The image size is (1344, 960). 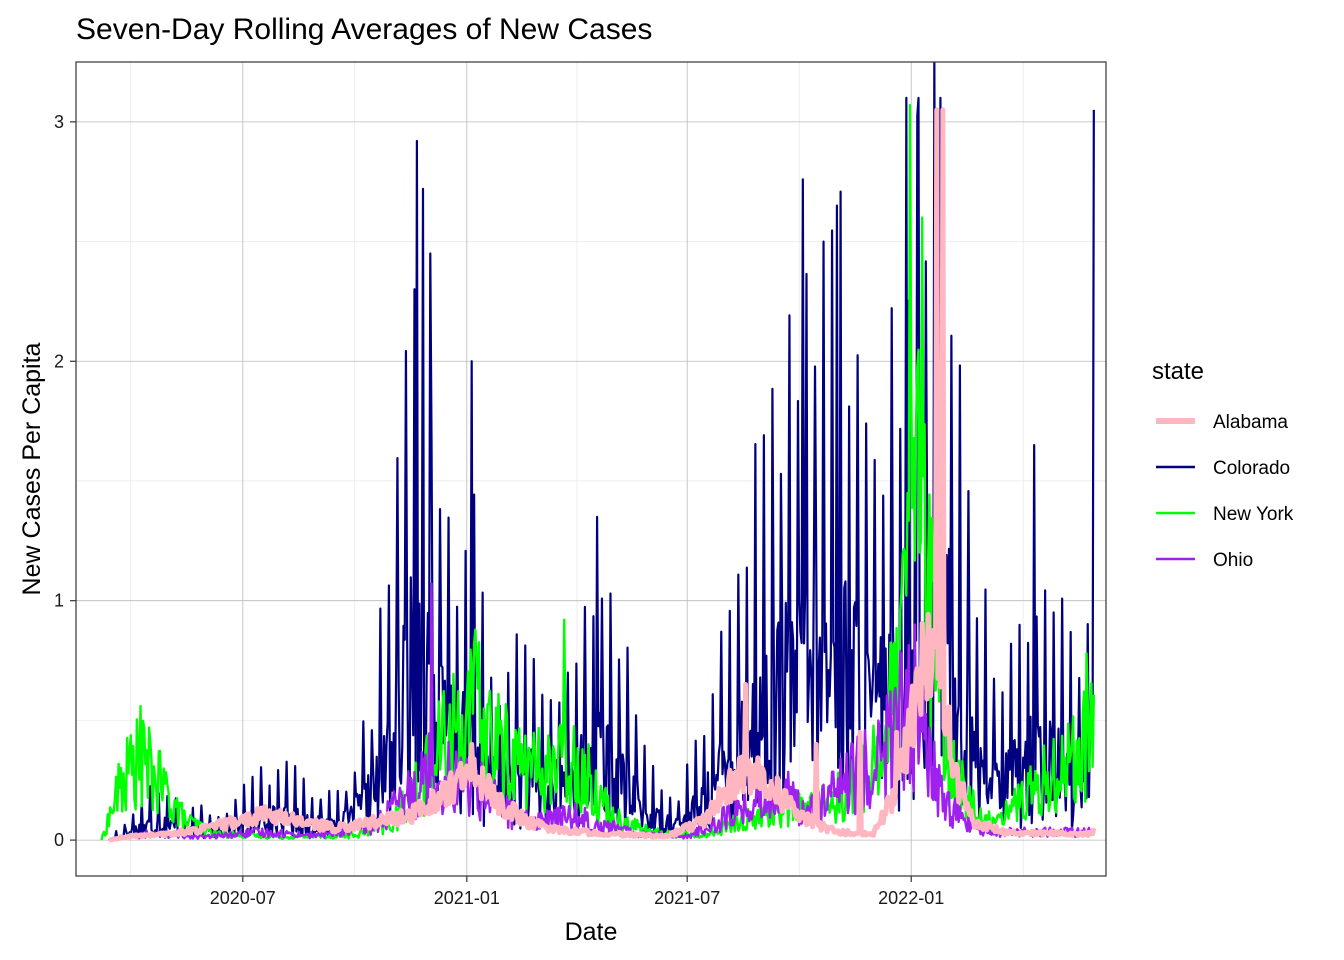 I want to click on legend: state Alabama Colorado New York Ohio, so click(x=1223, y=464).